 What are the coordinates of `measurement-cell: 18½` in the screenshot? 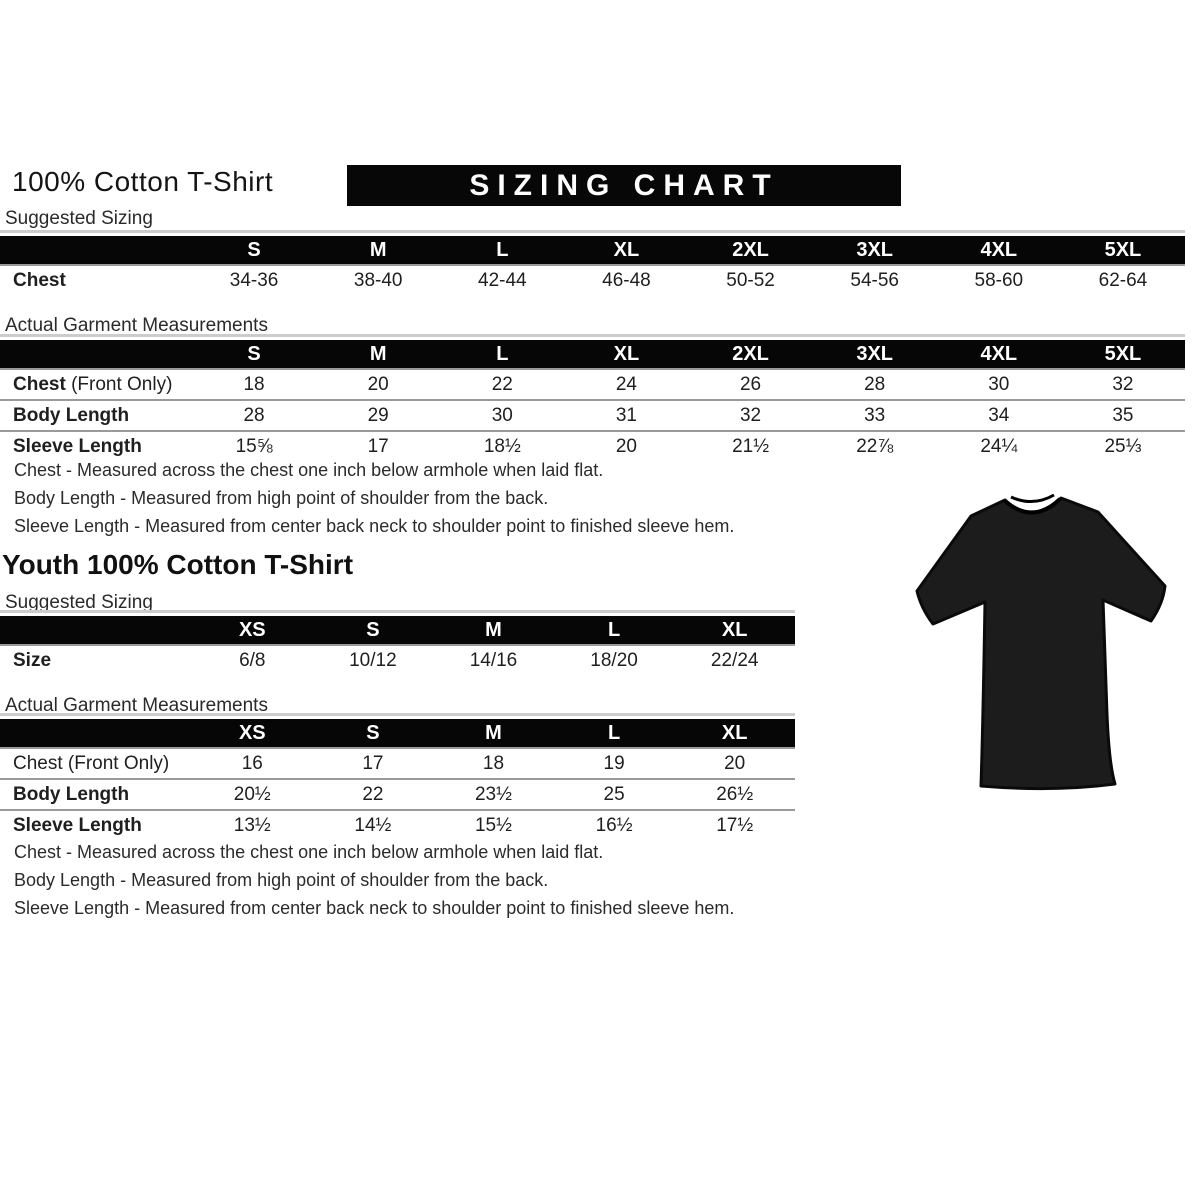 It's located at (502, 446).